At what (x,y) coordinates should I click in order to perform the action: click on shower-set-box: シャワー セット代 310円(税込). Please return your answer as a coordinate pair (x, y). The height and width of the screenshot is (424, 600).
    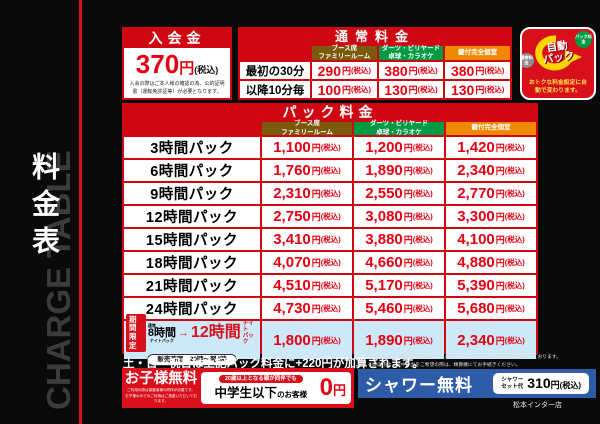
    Looking at the image, I should click on (541, 383).